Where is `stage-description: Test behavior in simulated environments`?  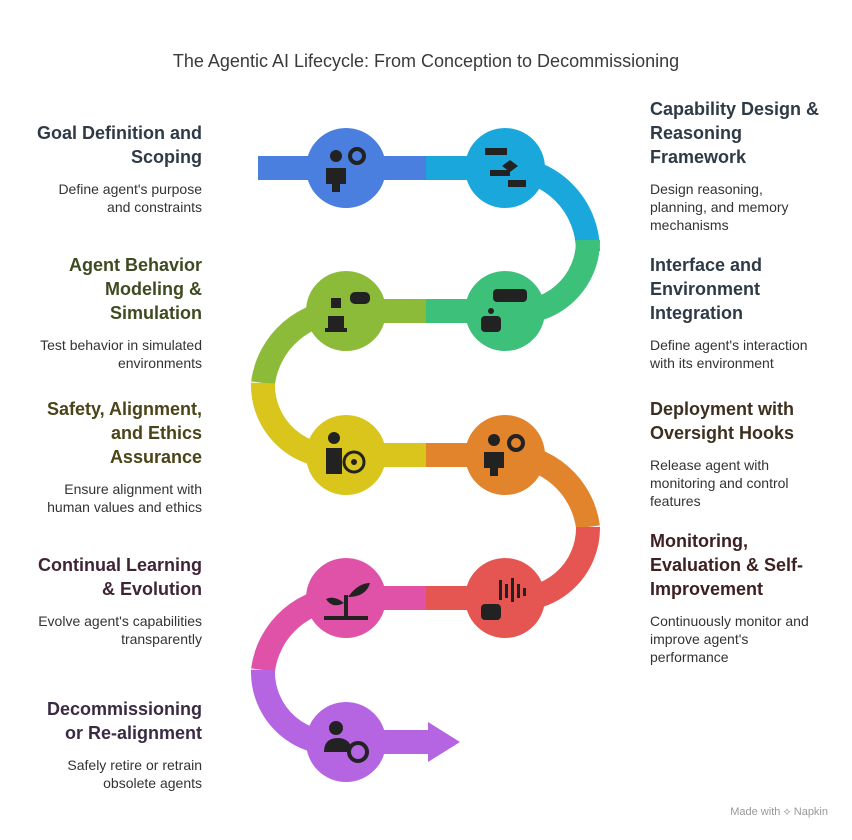
stage-description: Test behavior in simulated environments is located at coordinates (121, 354).